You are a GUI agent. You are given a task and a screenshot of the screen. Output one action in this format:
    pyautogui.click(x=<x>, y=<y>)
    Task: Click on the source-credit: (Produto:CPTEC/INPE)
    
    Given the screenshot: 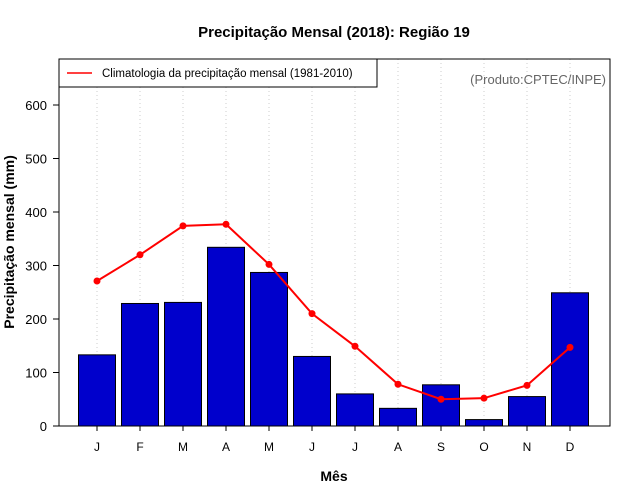 What is the action you would take?
    pyautogui.click(x=538, y=79)
    